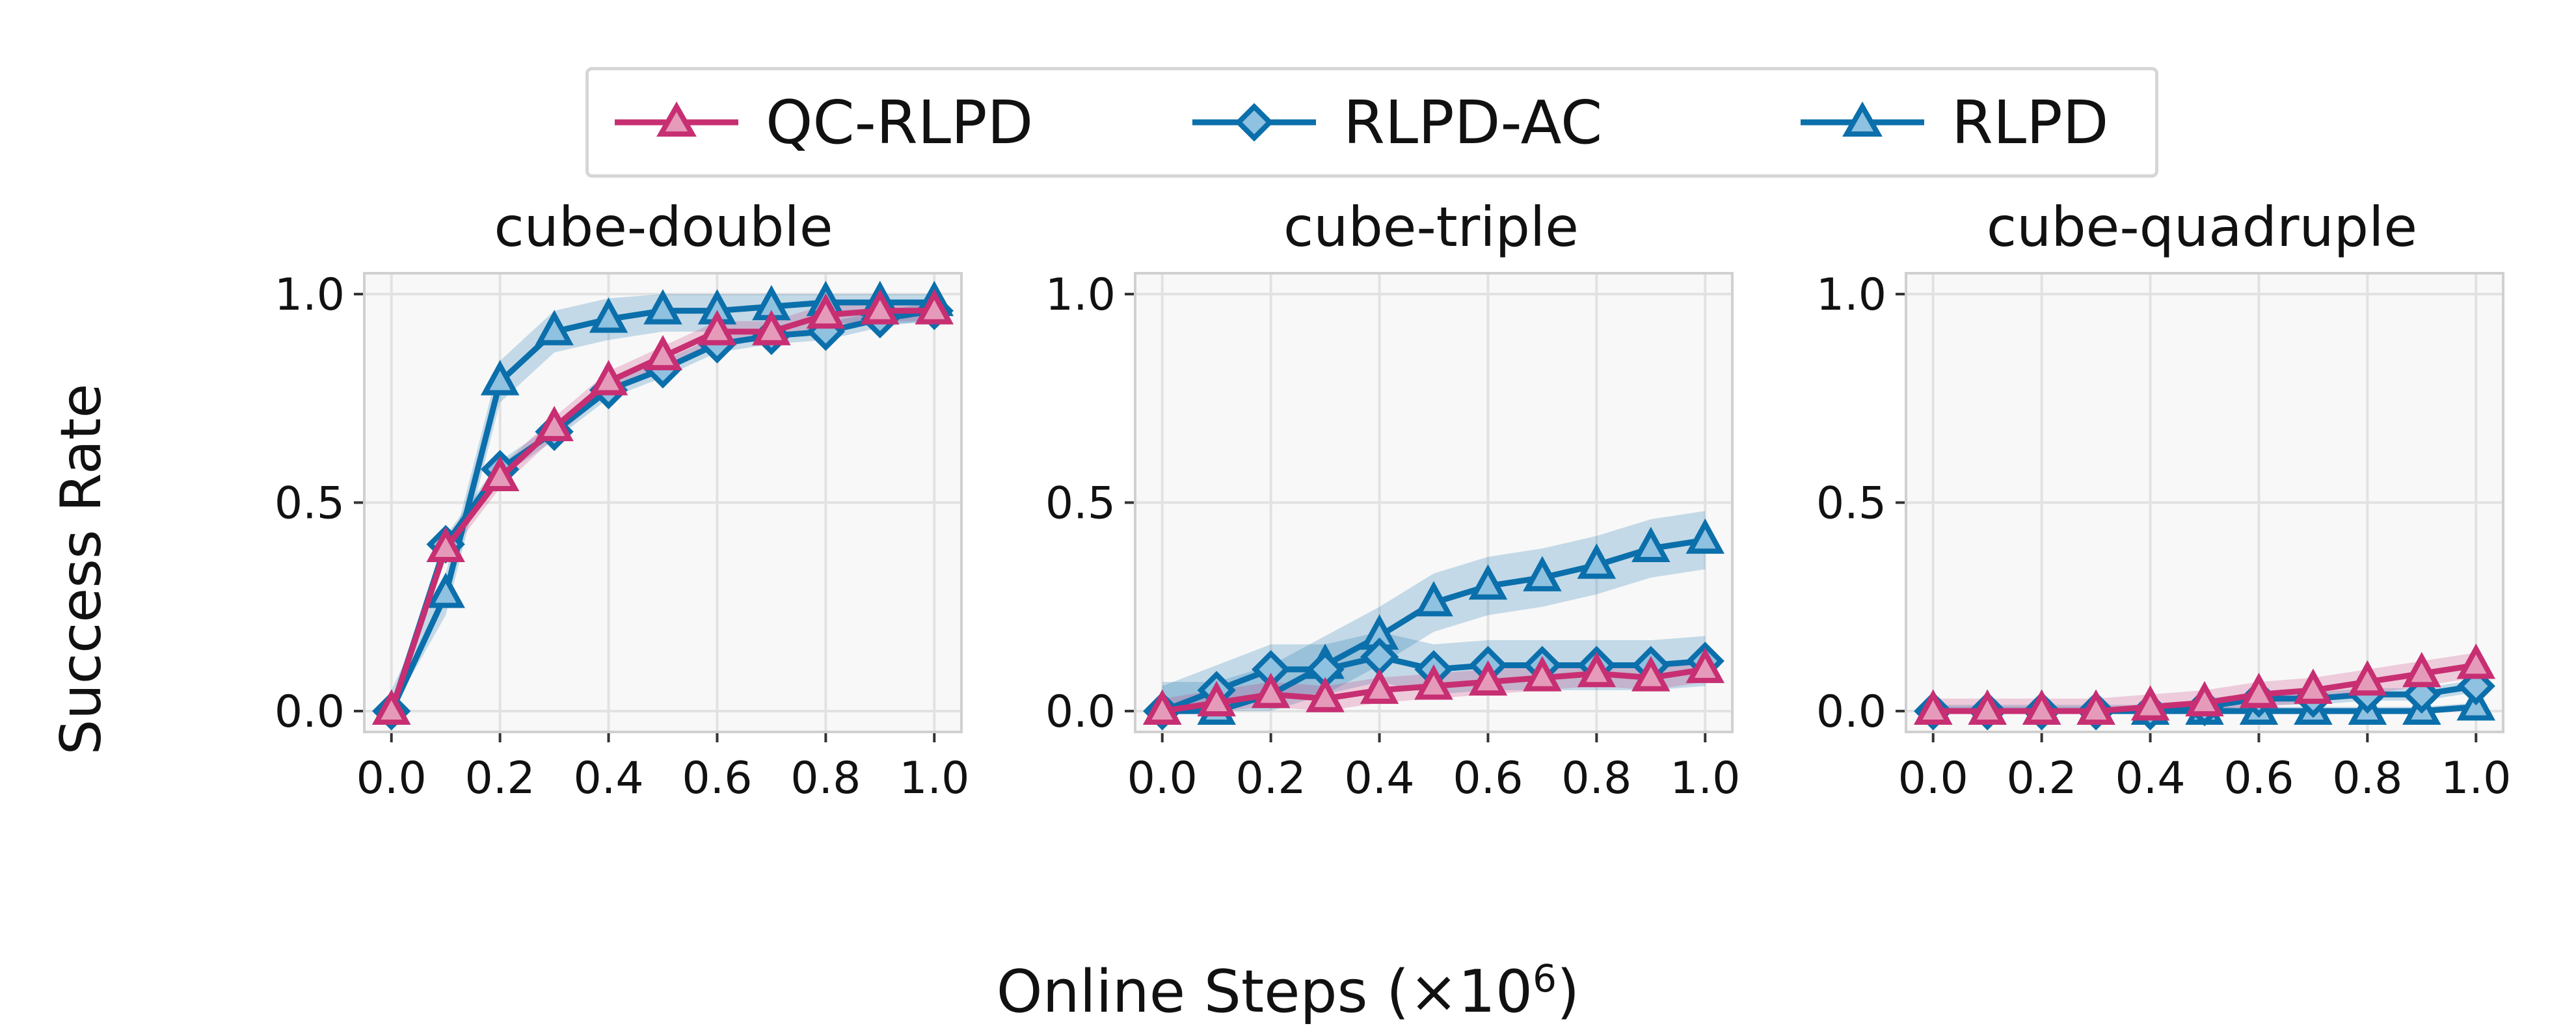 The width and height of the screenshot is (2576, 1026). I want to click on panel-cube-triple: 0.0 0.2 0.4 0.6 0.8 1.0 0.0 0.5 1.0, so click(1393, 536).